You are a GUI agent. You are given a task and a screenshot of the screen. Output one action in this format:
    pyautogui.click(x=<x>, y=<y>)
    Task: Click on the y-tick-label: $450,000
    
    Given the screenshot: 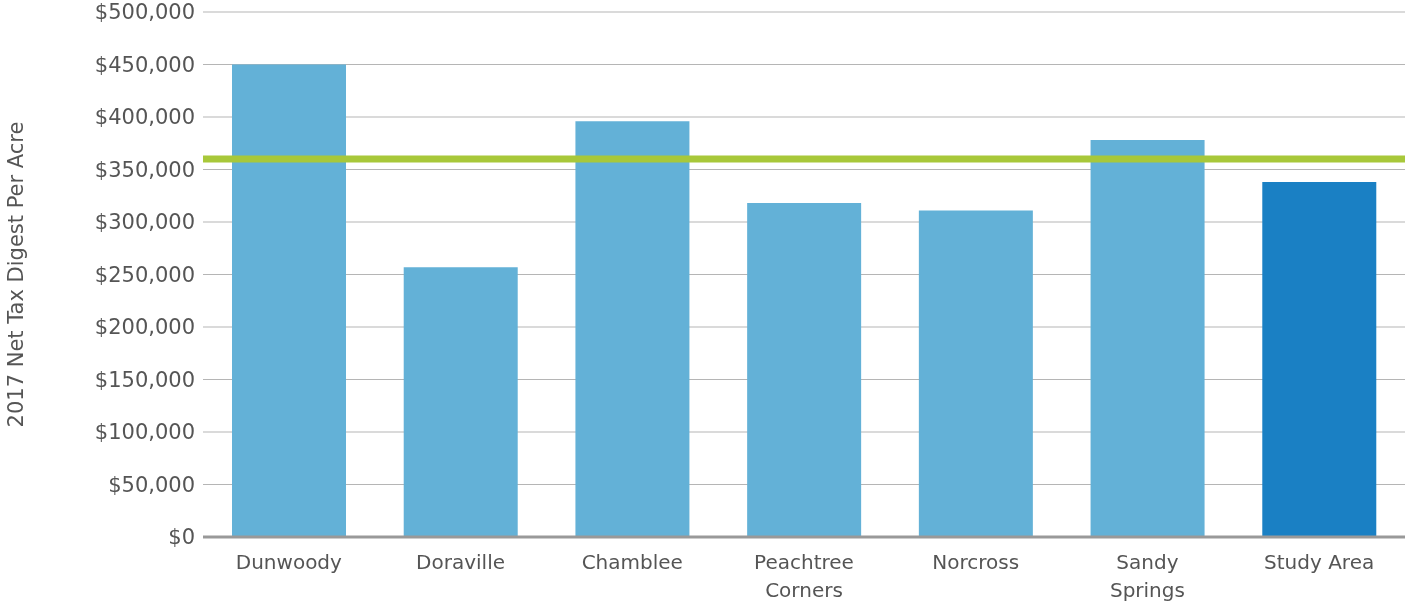 What is the action you would take?
    pyautogui.click(x=144, y=64)
    